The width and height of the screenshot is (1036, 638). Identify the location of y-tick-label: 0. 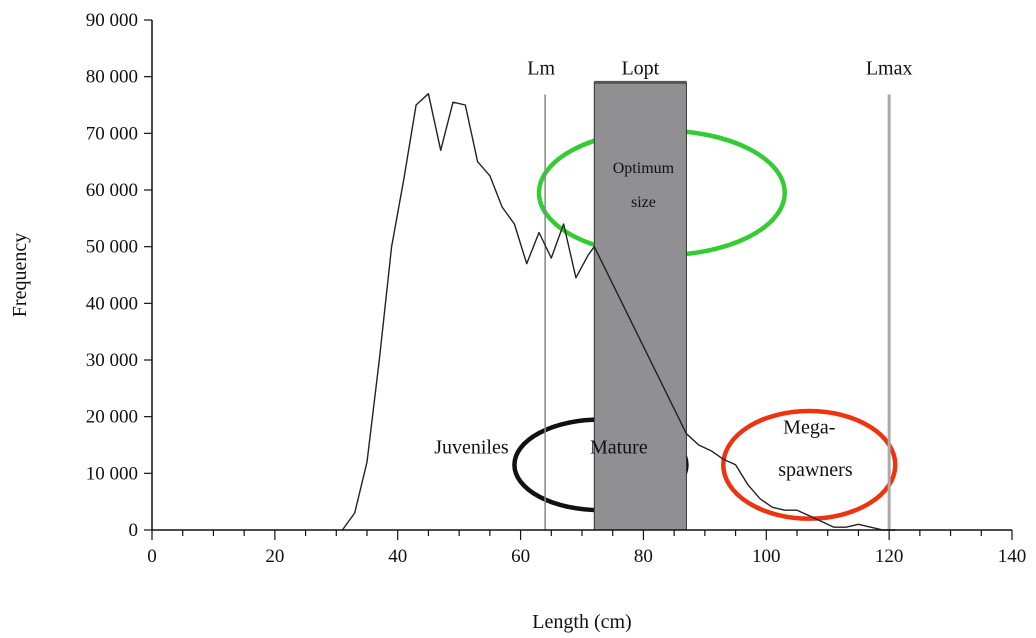
(134, 530).